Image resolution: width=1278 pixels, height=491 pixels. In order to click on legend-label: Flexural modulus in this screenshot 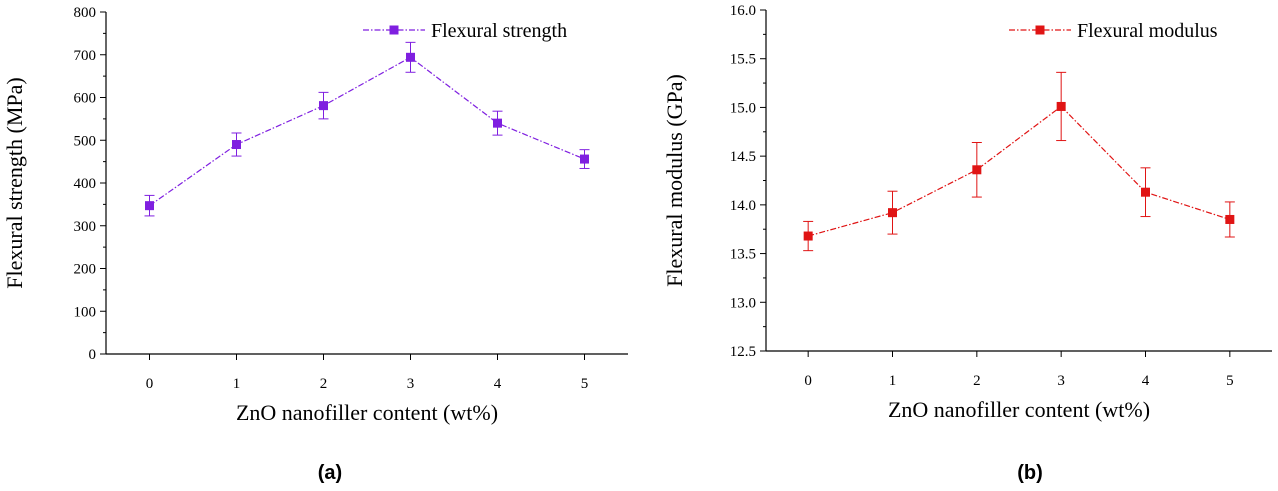, I will do `click(1147, 31)`.